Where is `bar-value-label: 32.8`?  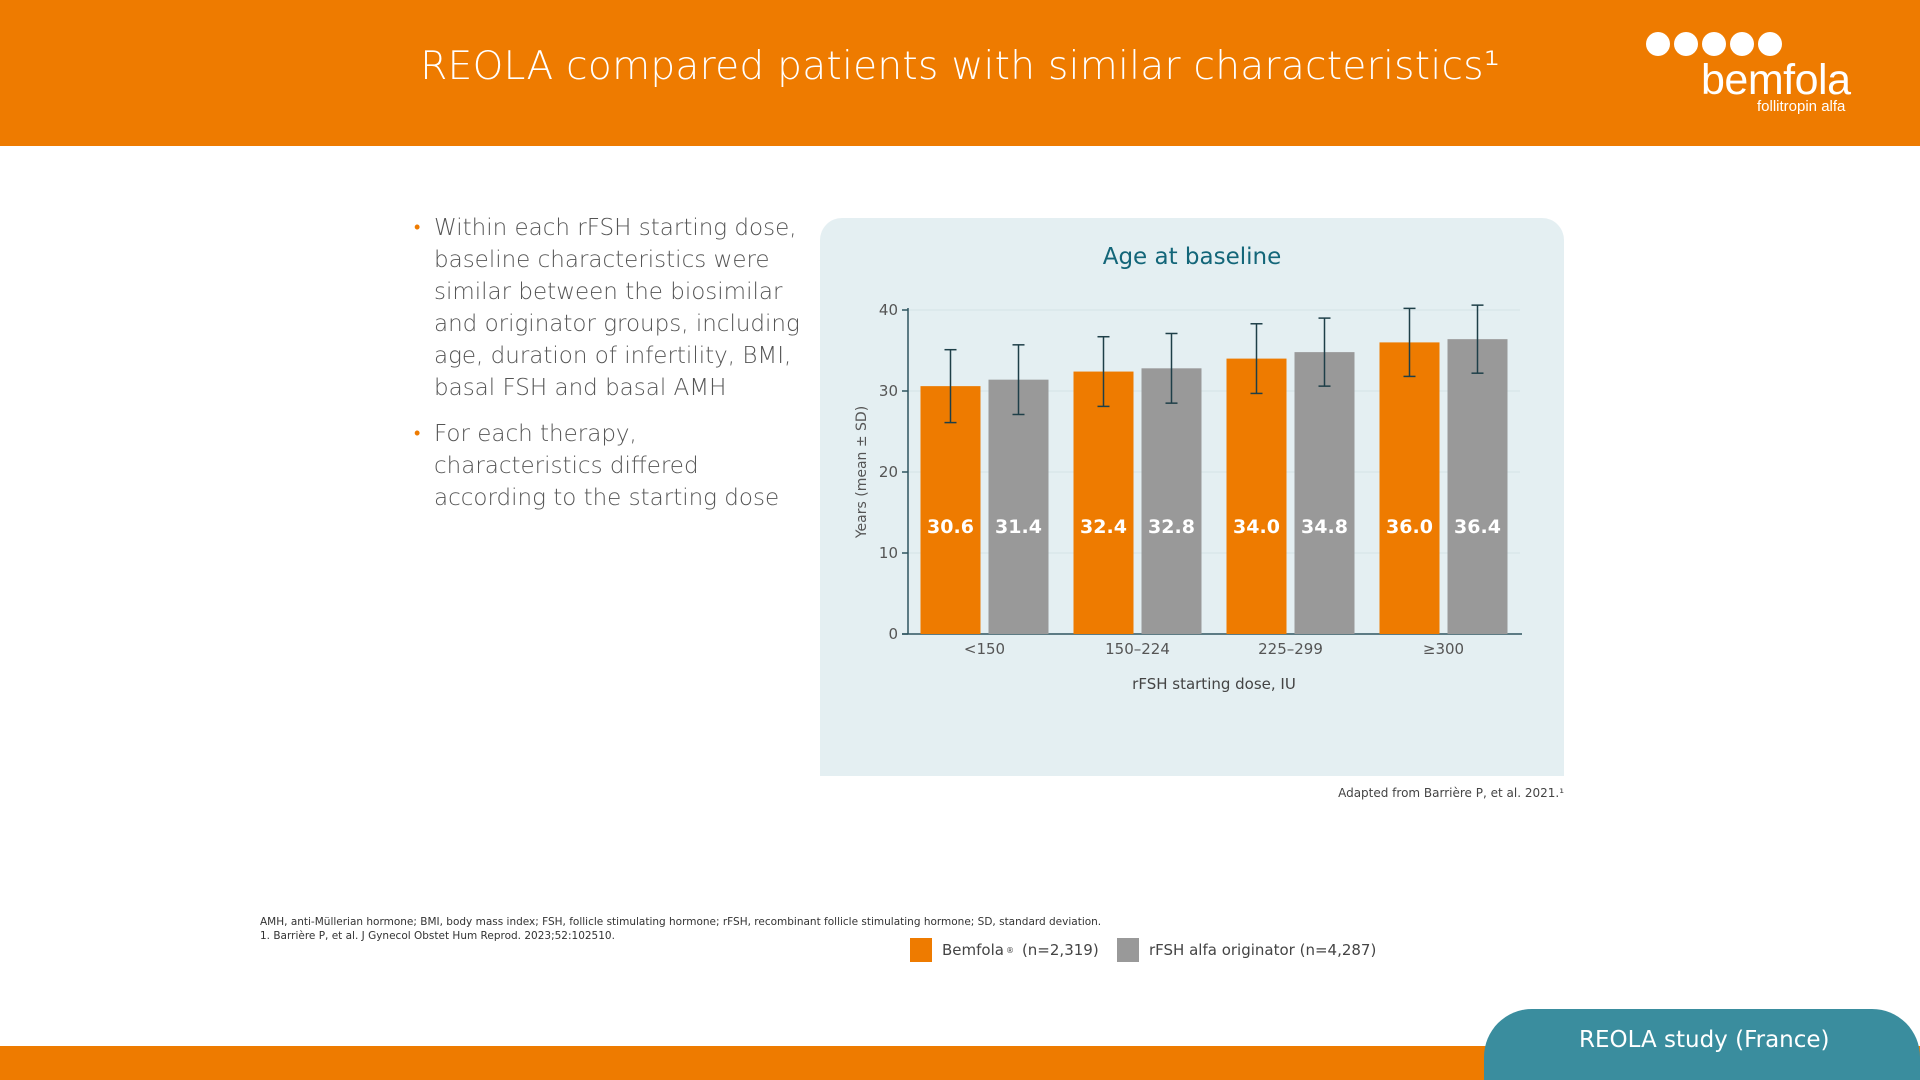
bar-value-label: 32.8 is located at coordinates (1171, 527).